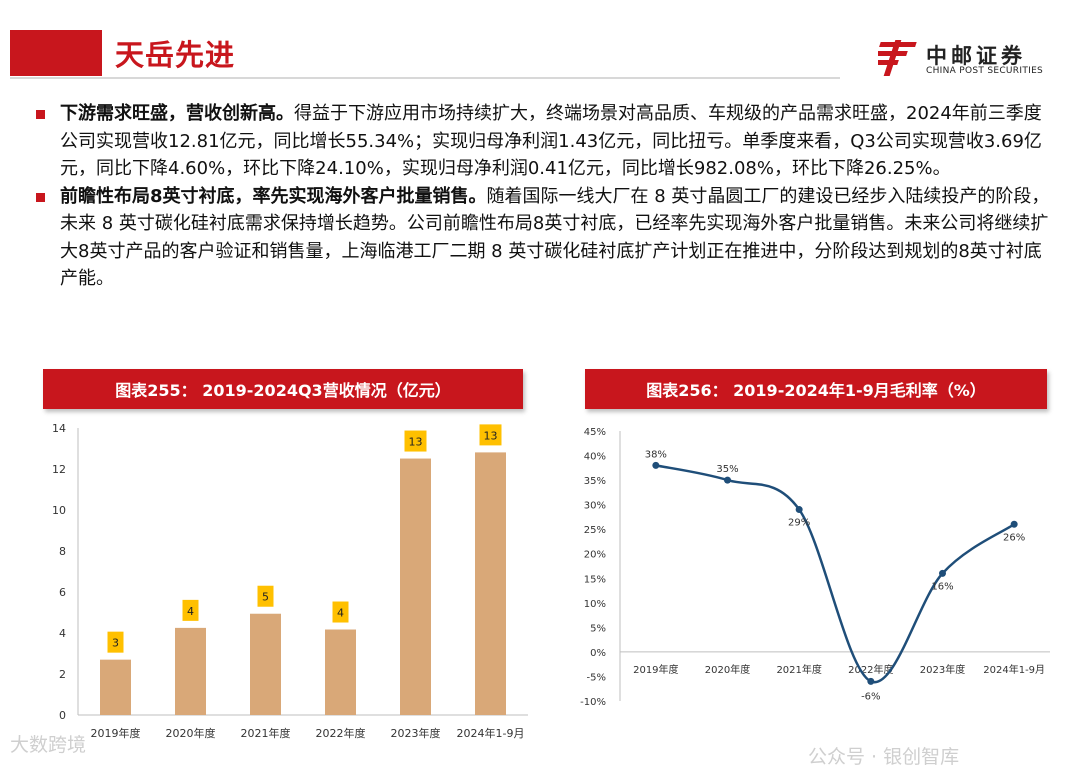 Image resolution: width=1080 pixels, height=769 pixels. Describe the element at coordinates (283, 389) in the screenshot. I see `left-chart-title: 图表255： 2019-2024Q3营收情况（亿元）` at that location.